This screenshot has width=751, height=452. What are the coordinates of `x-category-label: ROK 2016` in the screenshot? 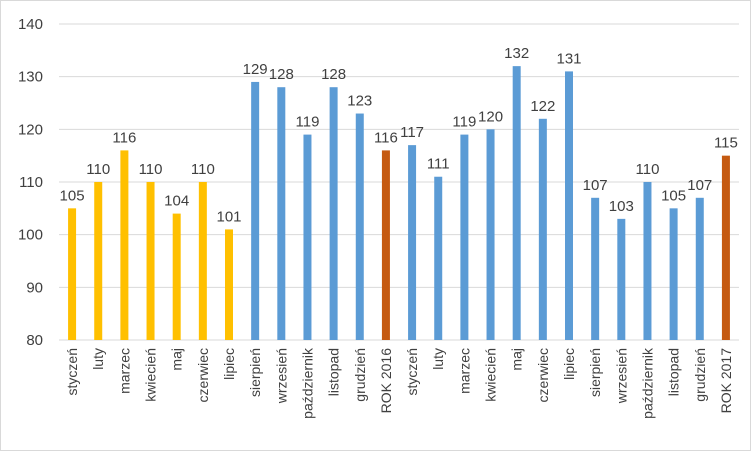 It's located at (386, 381).